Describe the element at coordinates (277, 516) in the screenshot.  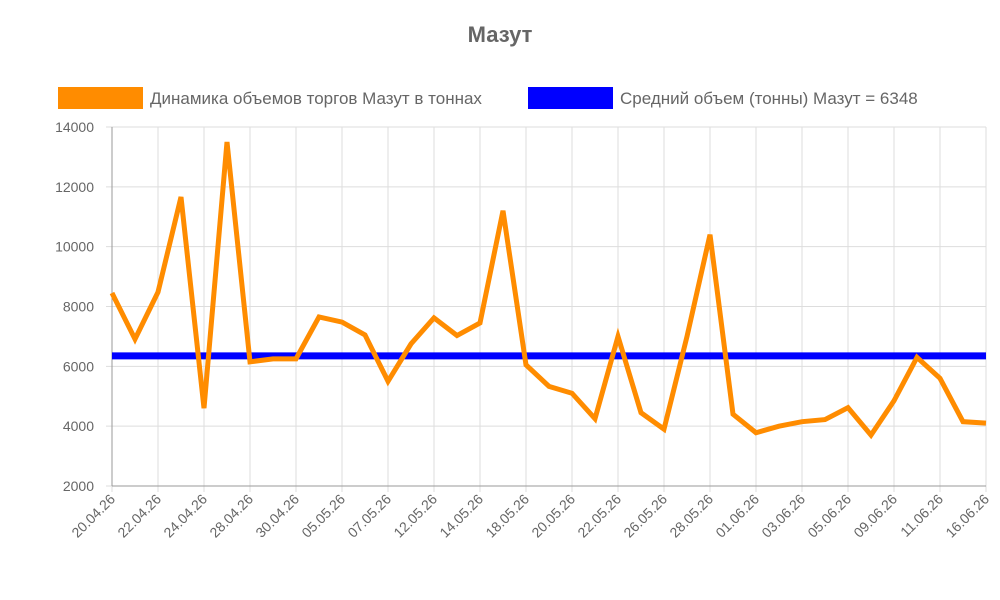
I see `x-tick-label: 30.04.26` at that location.